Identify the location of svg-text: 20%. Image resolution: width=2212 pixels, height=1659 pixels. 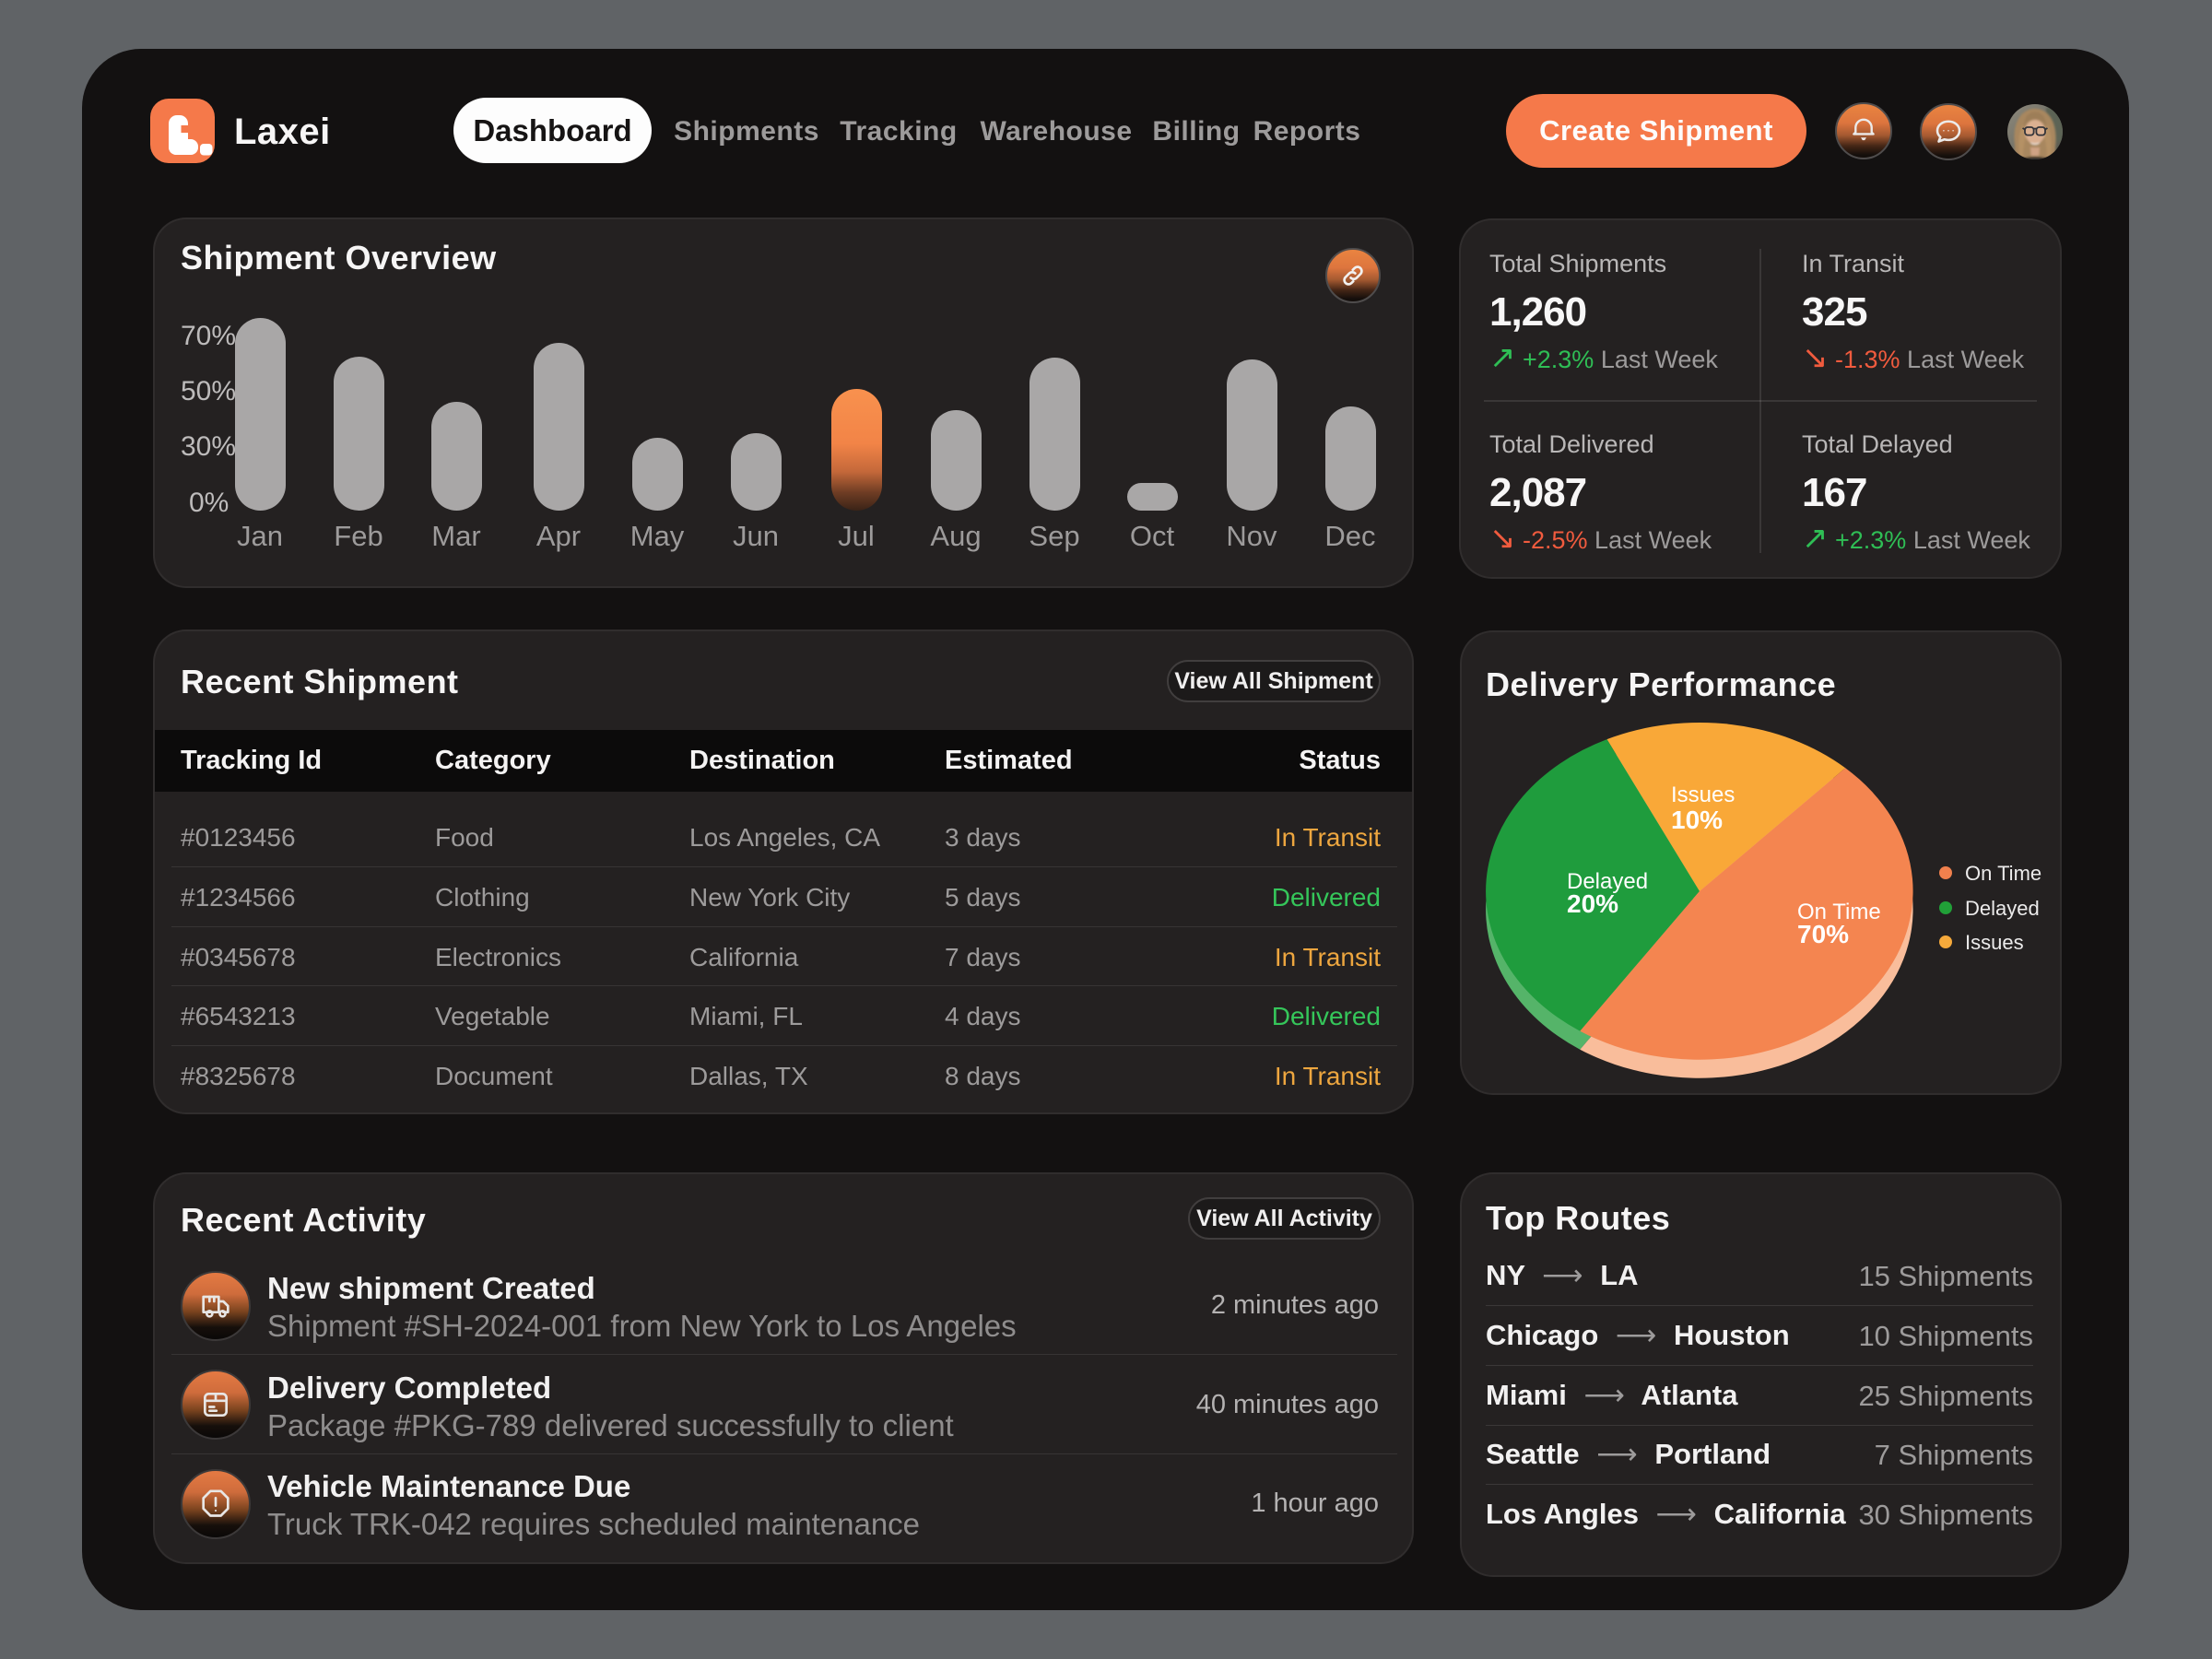
(1592, 903).